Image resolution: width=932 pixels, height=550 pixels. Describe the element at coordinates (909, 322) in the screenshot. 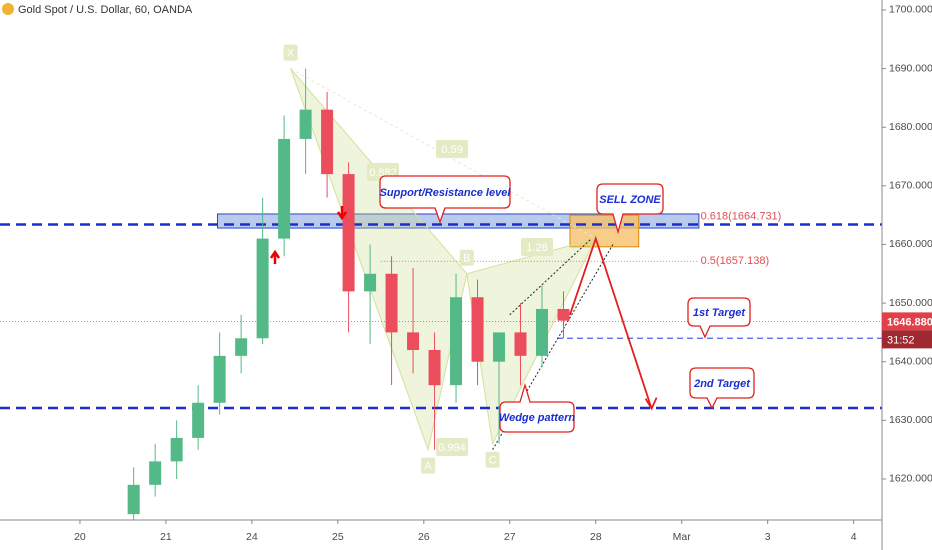

I see `price-label: 1646.880` at that location.